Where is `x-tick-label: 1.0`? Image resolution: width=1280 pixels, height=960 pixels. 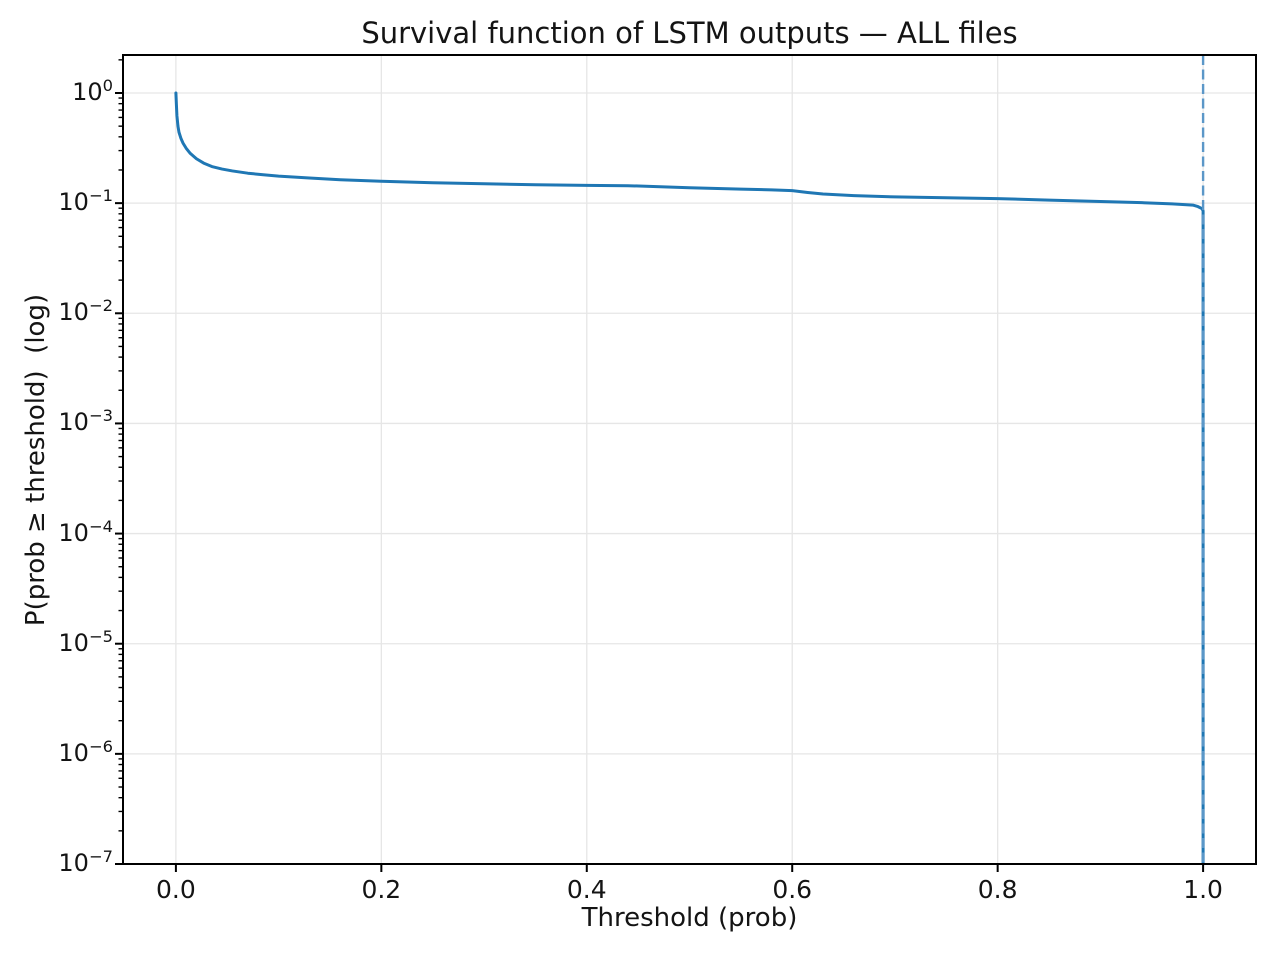
x-tick-label: 1.0 is located at coordinates (1203, 889).